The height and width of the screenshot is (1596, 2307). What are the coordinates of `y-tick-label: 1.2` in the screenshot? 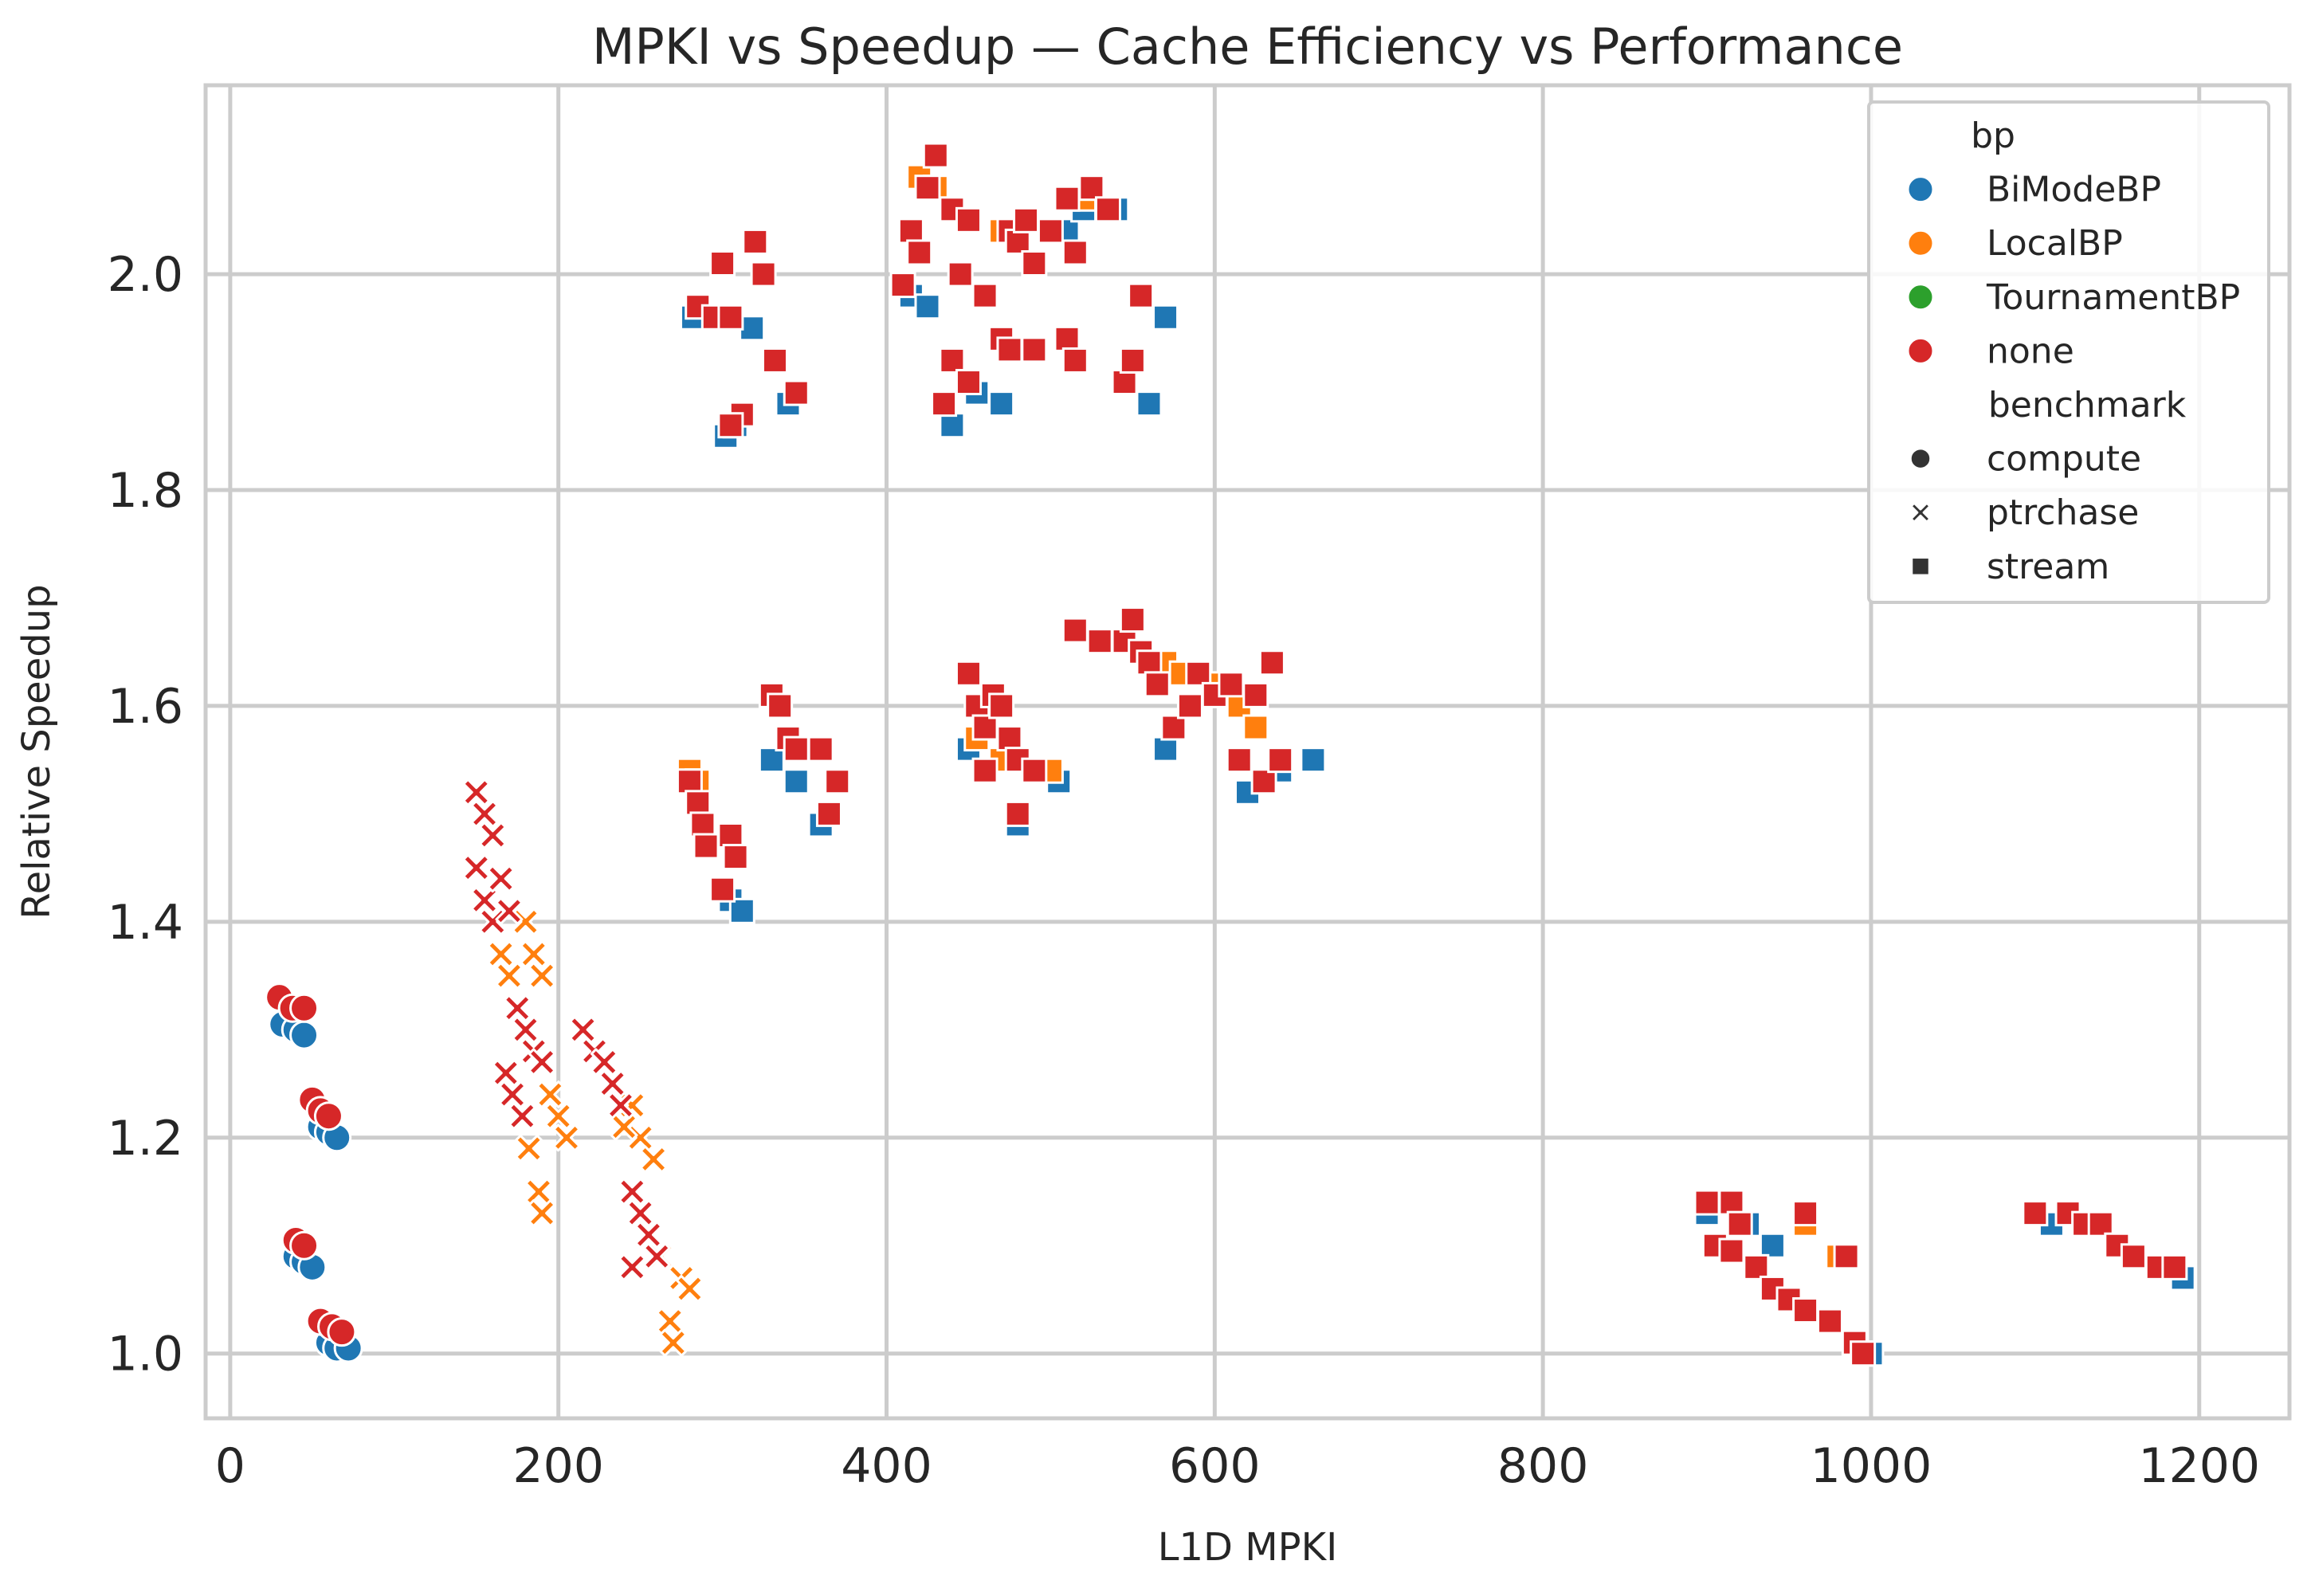 It's located at (145, 1139).